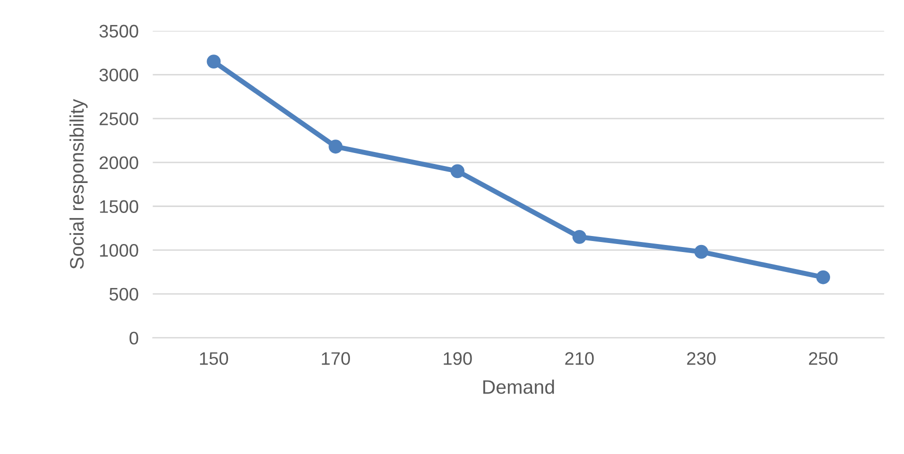  I want to click on y-tick-label: 3000, so click(118, 75).